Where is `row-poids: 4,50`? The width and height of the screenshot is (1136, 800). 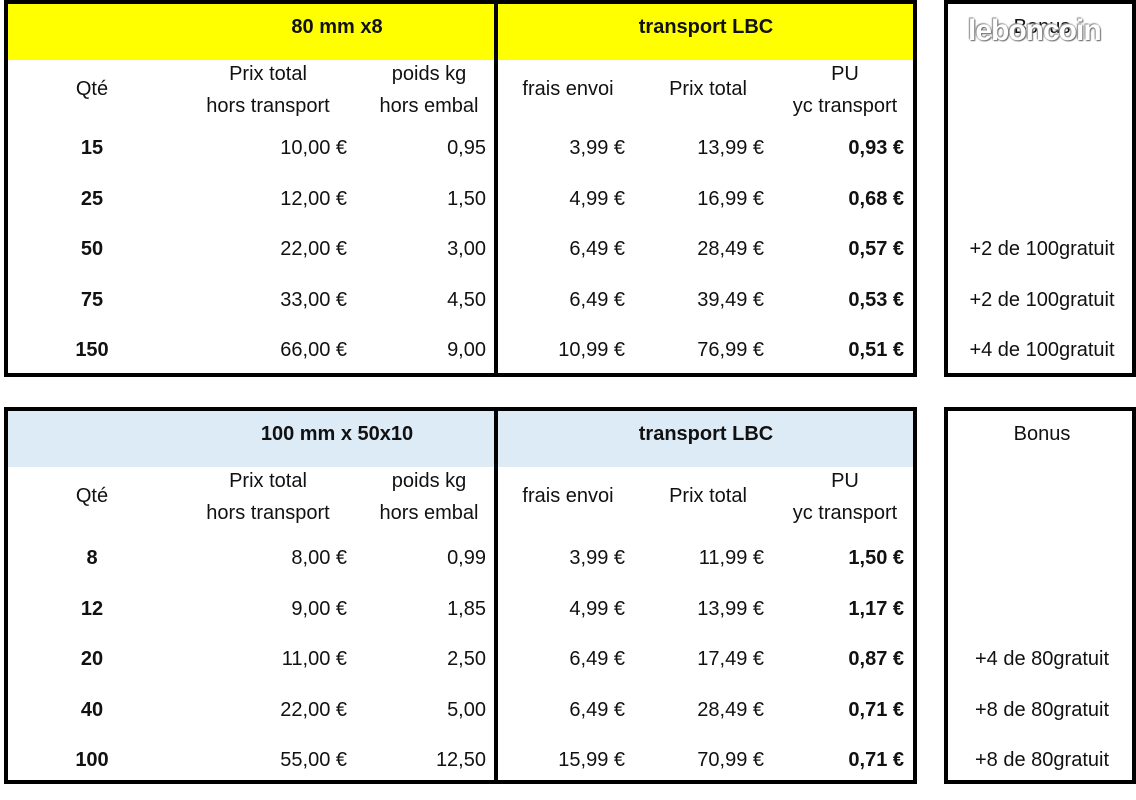 row-poids: 4,50 is located at coordinates (466, 300).